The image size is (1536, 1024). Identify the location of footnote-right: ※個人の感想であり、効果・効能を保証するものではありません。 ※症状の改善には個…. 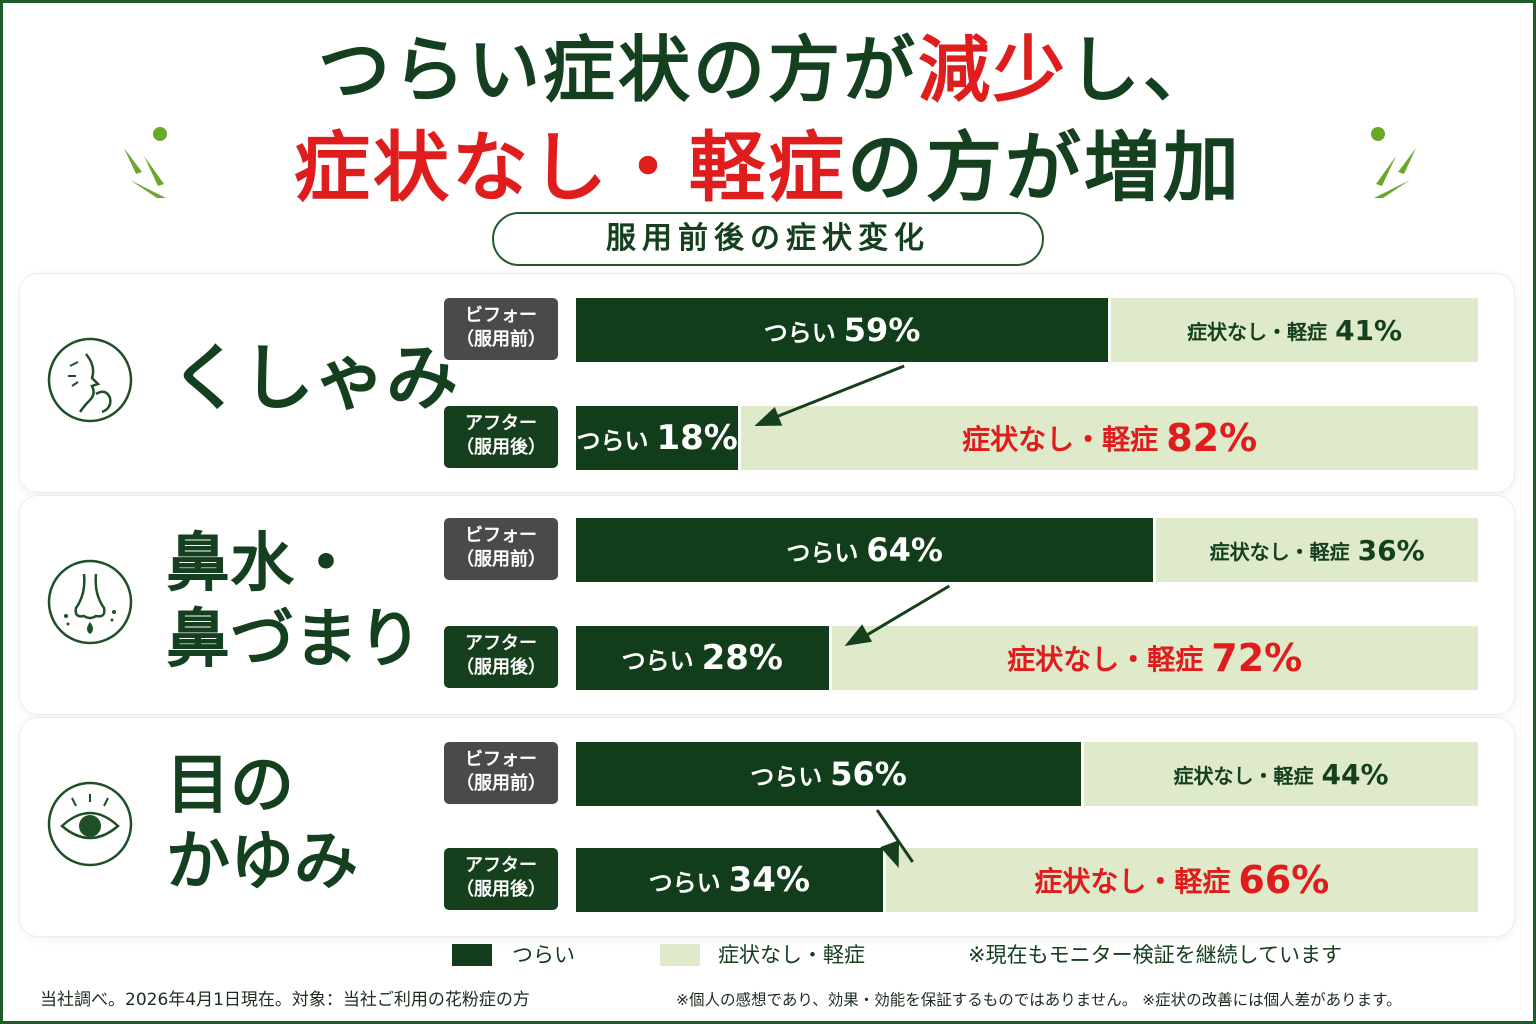
(1039, 1000).